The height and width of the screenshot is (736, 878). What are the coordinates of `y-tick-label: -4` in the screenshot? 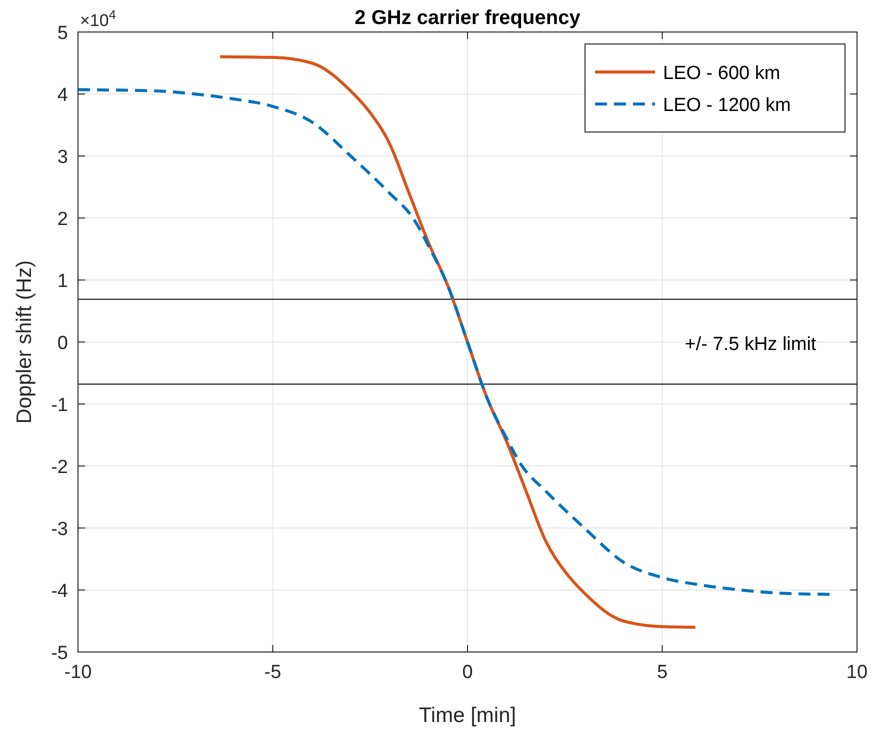 It's located at (59, 591).